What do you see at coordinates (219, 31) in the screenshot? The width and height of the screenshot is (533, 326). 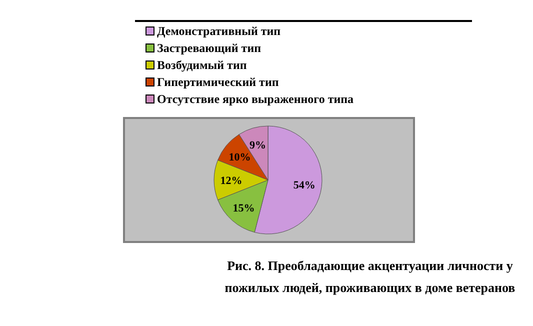 I see `legend-label: Демонстративный тип` at bounding box center [219, 31].